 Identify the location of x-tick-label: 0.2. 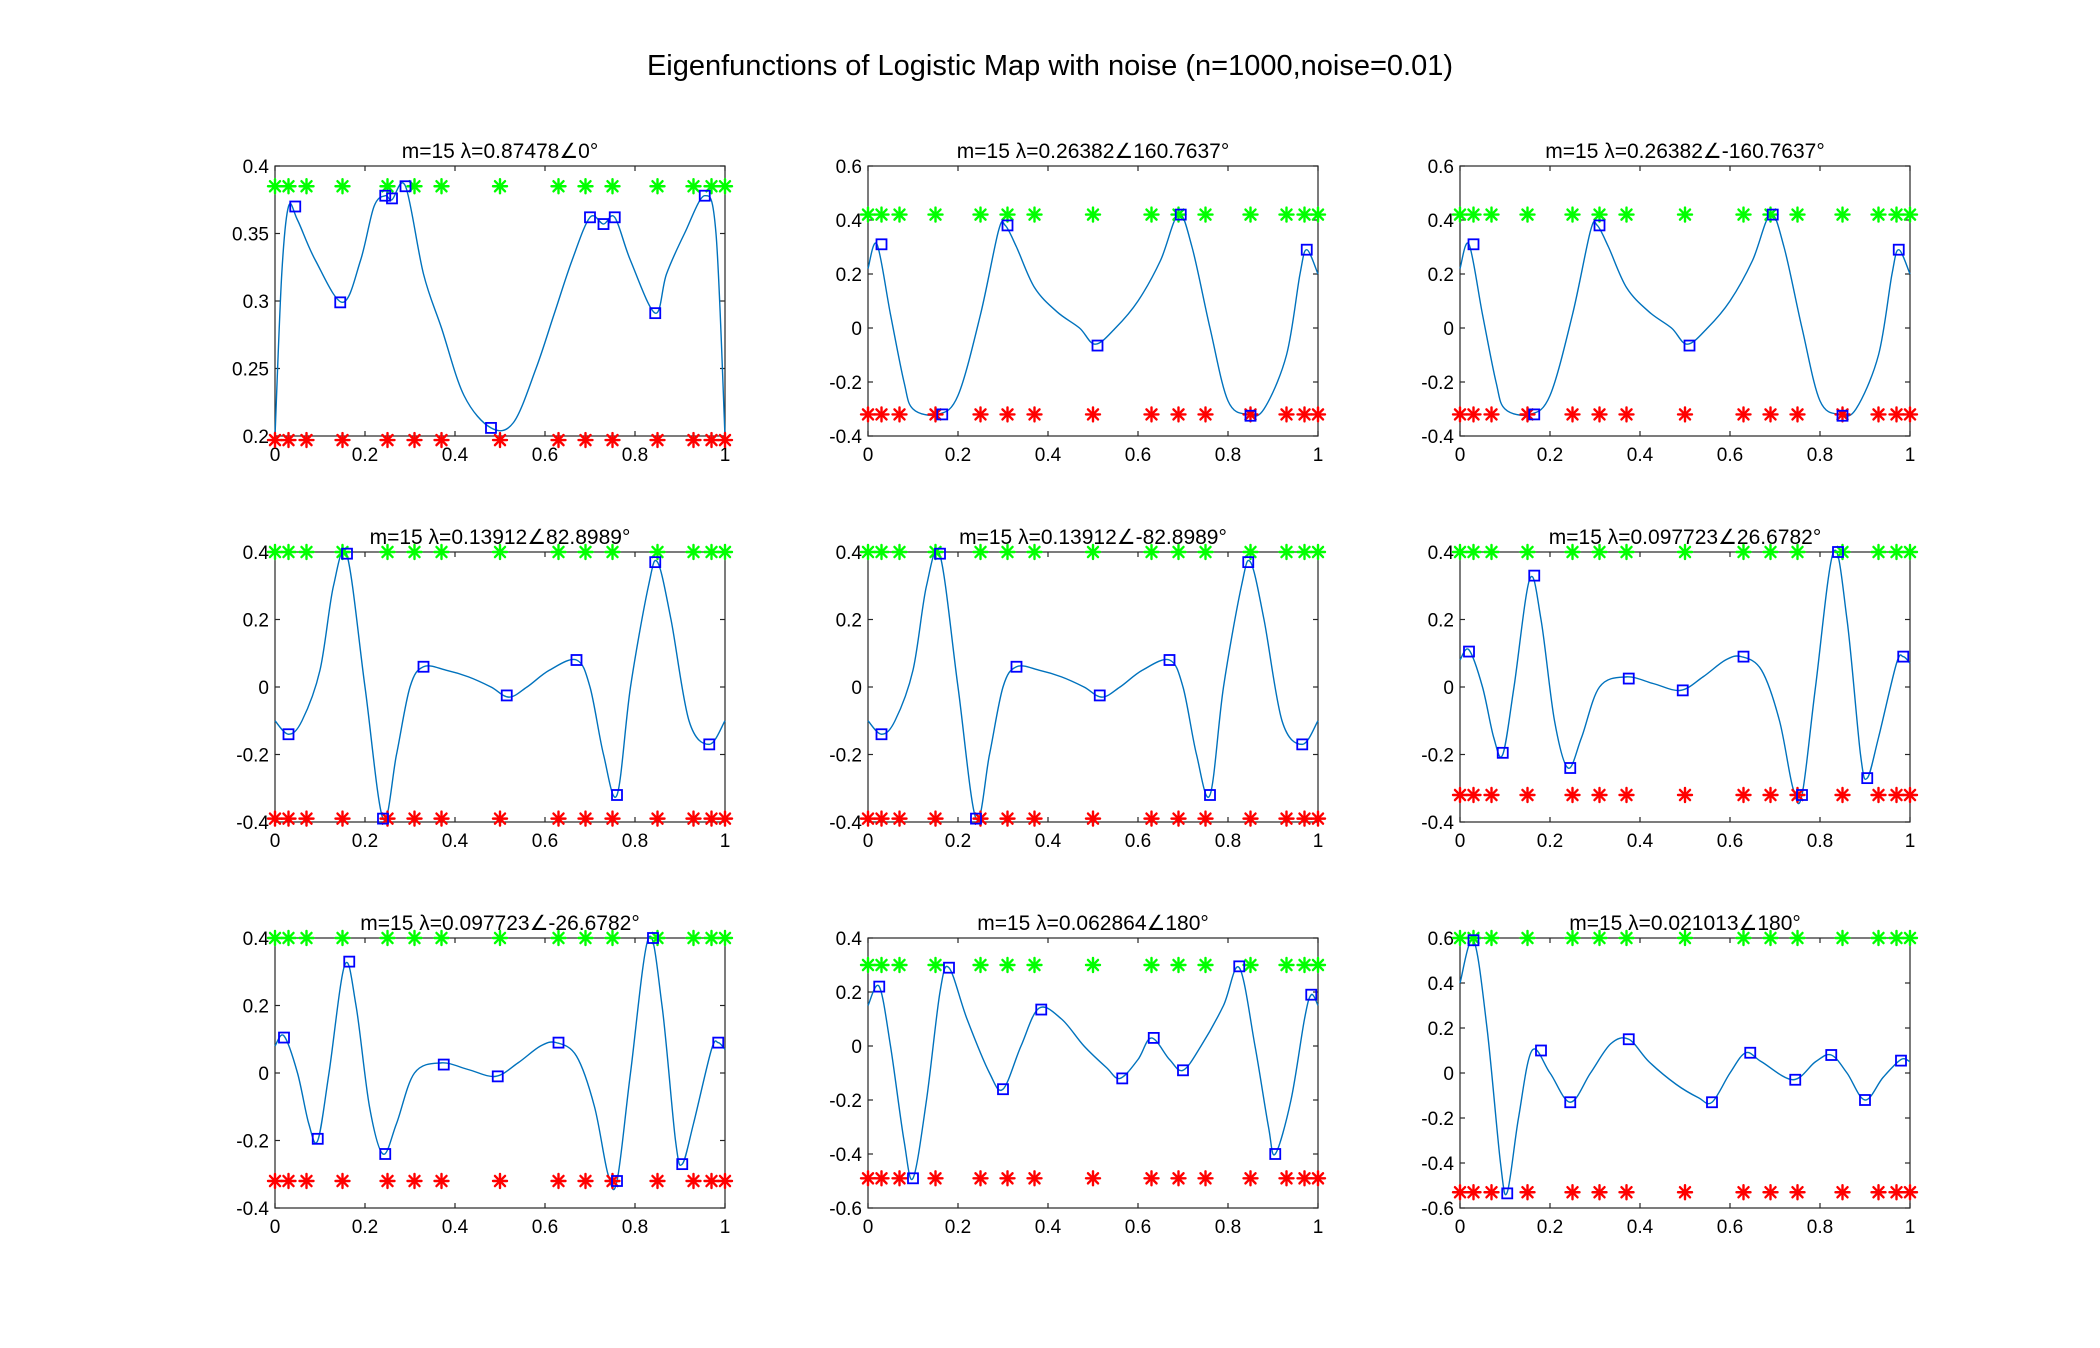
(1550, 841).